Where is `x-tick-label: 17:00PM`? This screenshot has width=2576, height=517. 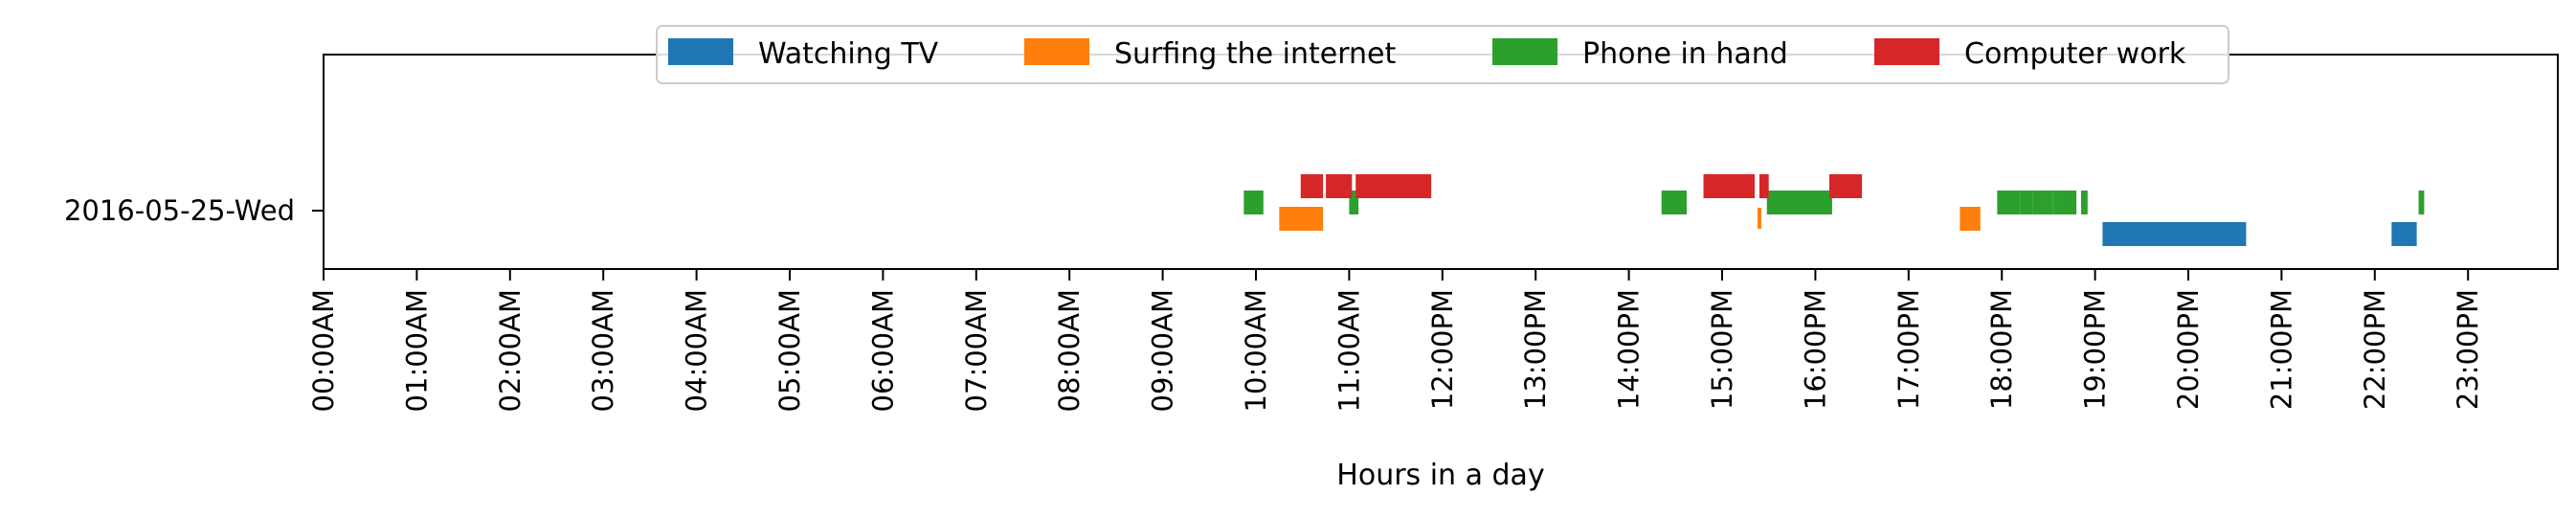 x-tick-label: 17:00PM is located at coordinates (1909, 349).